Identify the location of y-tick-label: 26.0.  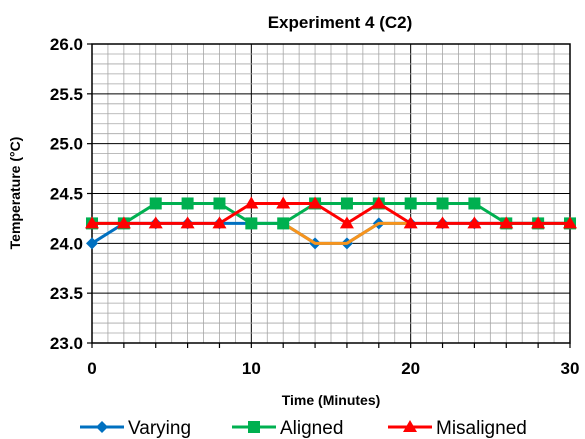
(66, 44).